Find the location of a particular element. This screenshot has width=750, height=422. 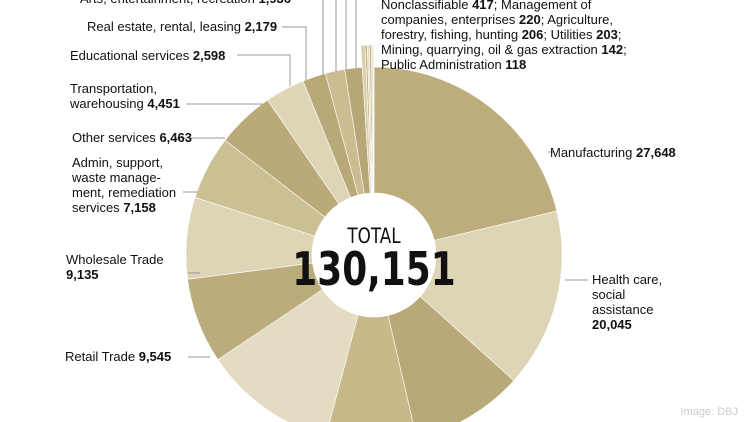

value-label: 27,648 is located at coordinates (656, 152).